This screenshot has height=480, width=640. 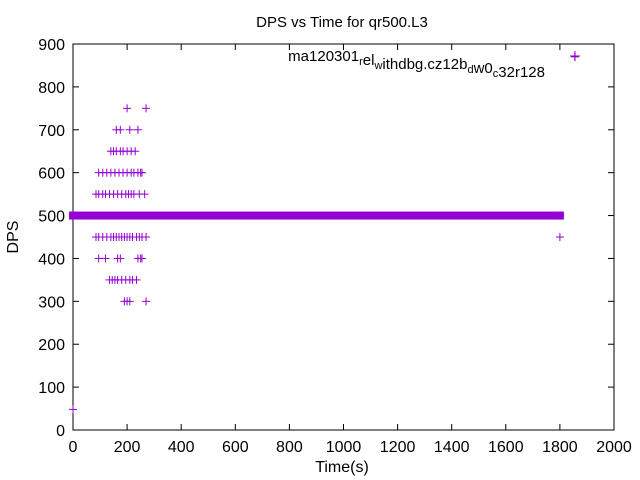 What do you see at coordinates (506, 447) in the screenshot?
I see `x-tick-label: 1600` at bounding box center [506, 447].